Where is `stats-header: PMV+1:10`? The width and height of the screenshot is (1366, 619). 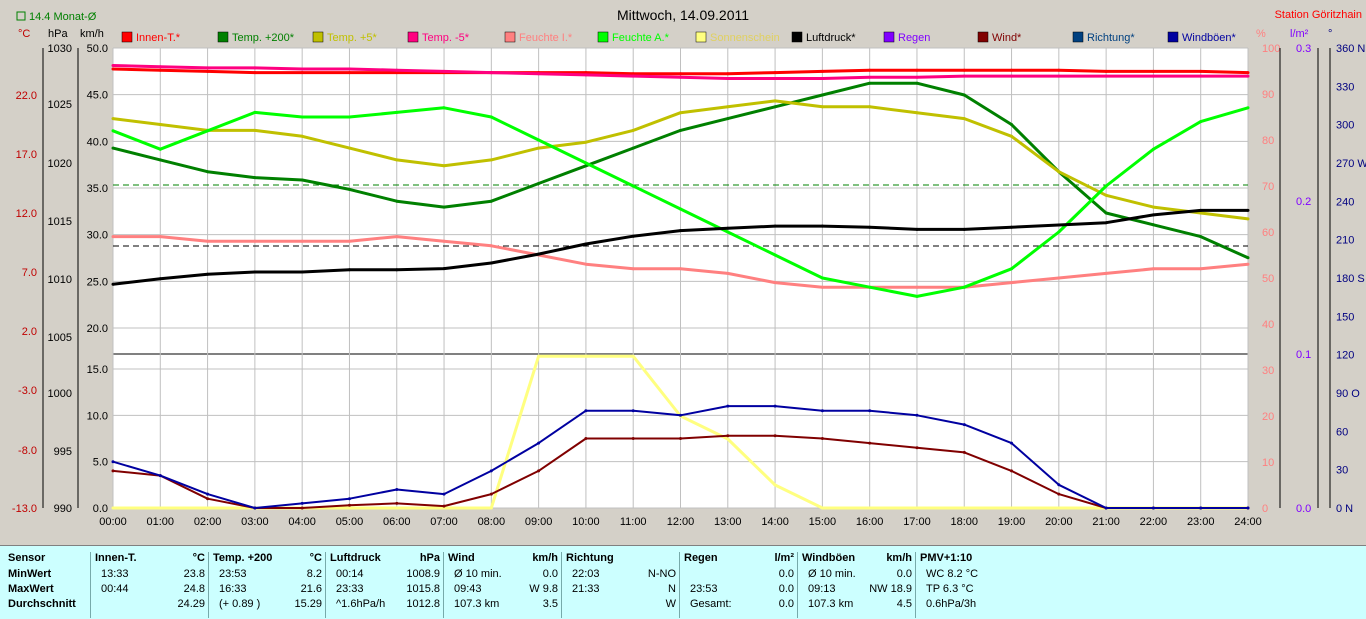 stats-header: PMV+1:10 is located at coordinates (976, 560).